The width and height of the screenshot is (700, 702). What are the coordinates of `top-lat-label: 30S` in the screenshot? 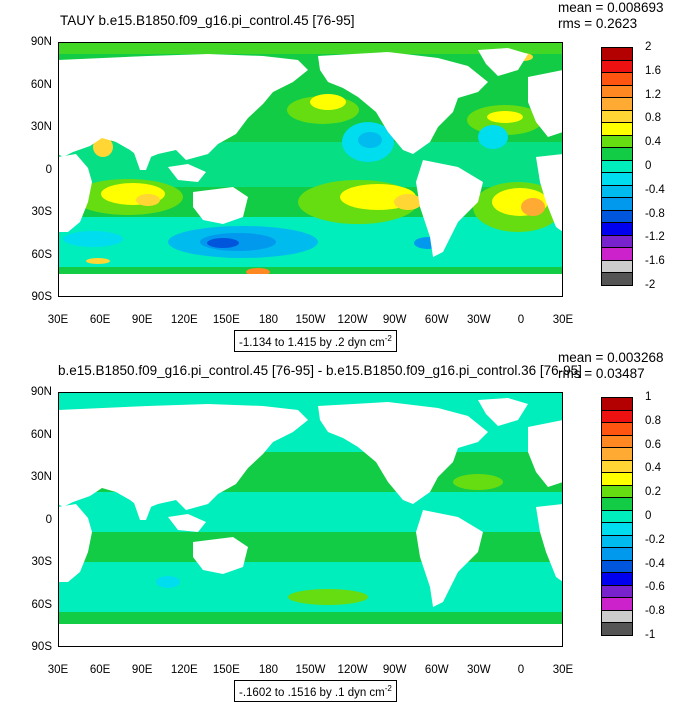 It's located at (41, 212).